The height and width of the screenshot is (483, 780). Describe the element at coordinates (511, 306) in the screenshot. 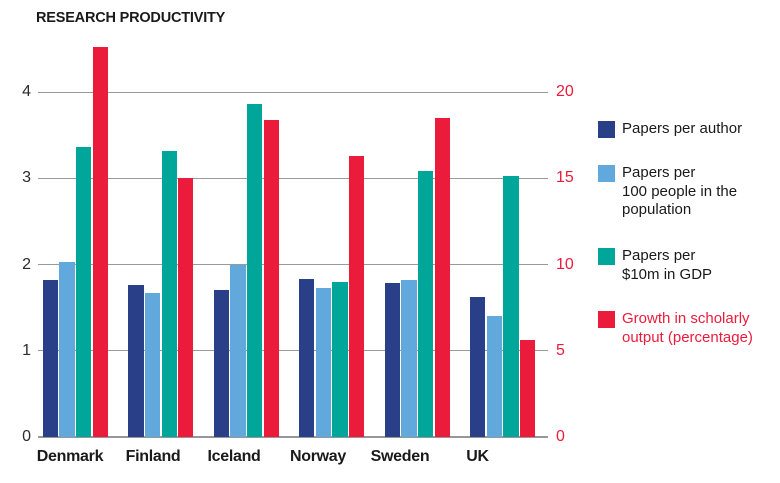

I see `bar-uk-series2` at that location.